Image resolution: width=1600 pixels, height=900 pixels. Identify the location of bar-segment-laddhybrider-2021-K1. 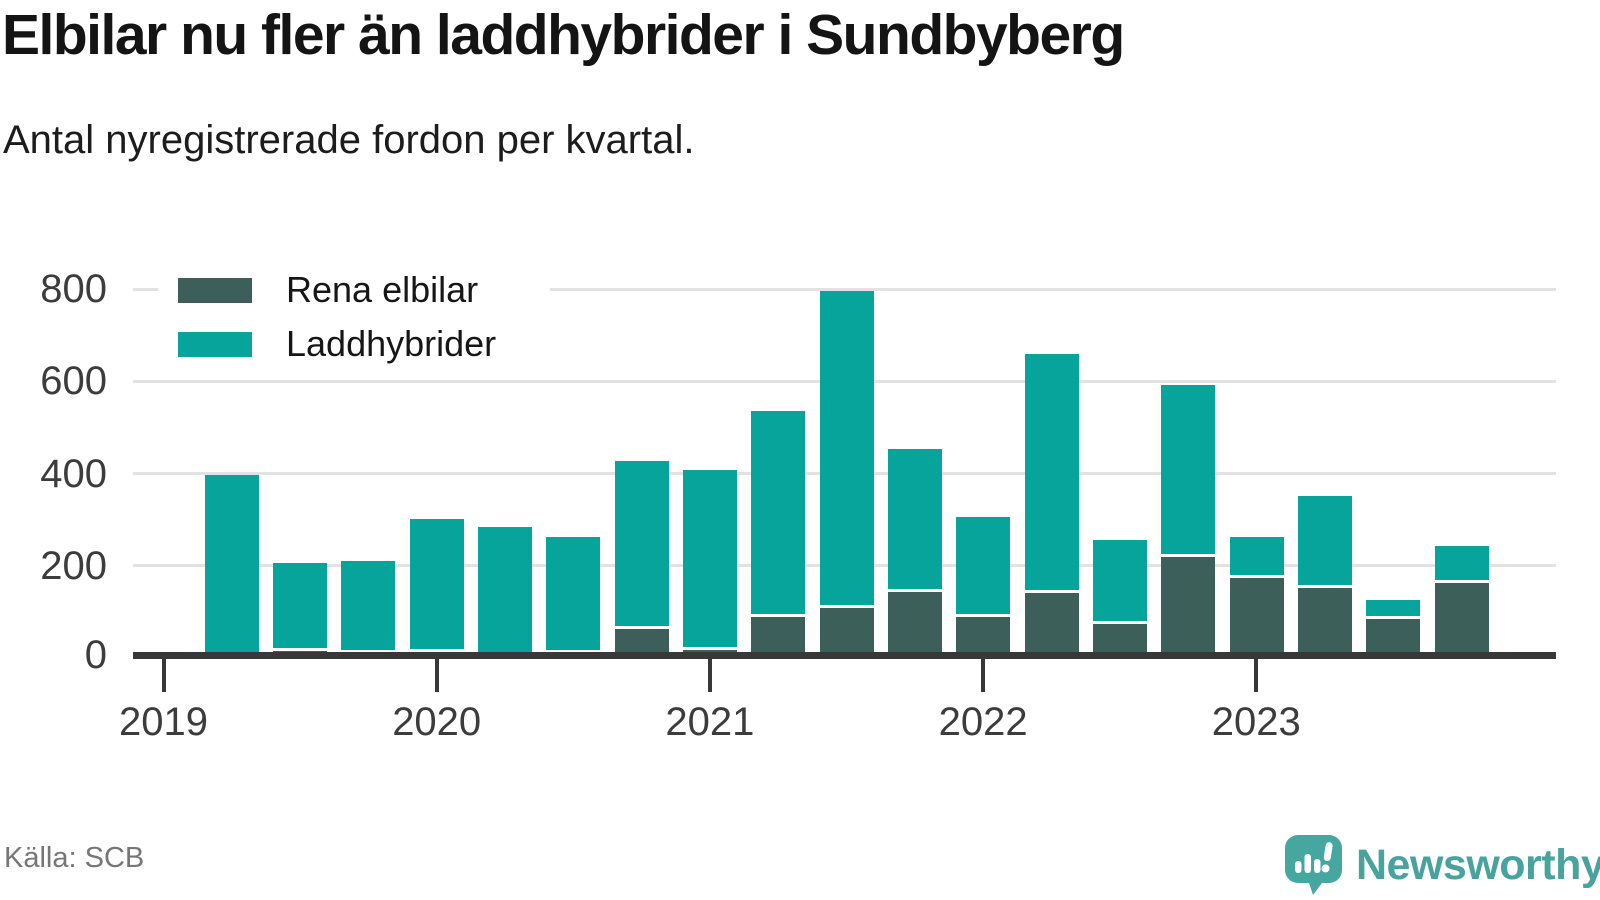
(709, 558).